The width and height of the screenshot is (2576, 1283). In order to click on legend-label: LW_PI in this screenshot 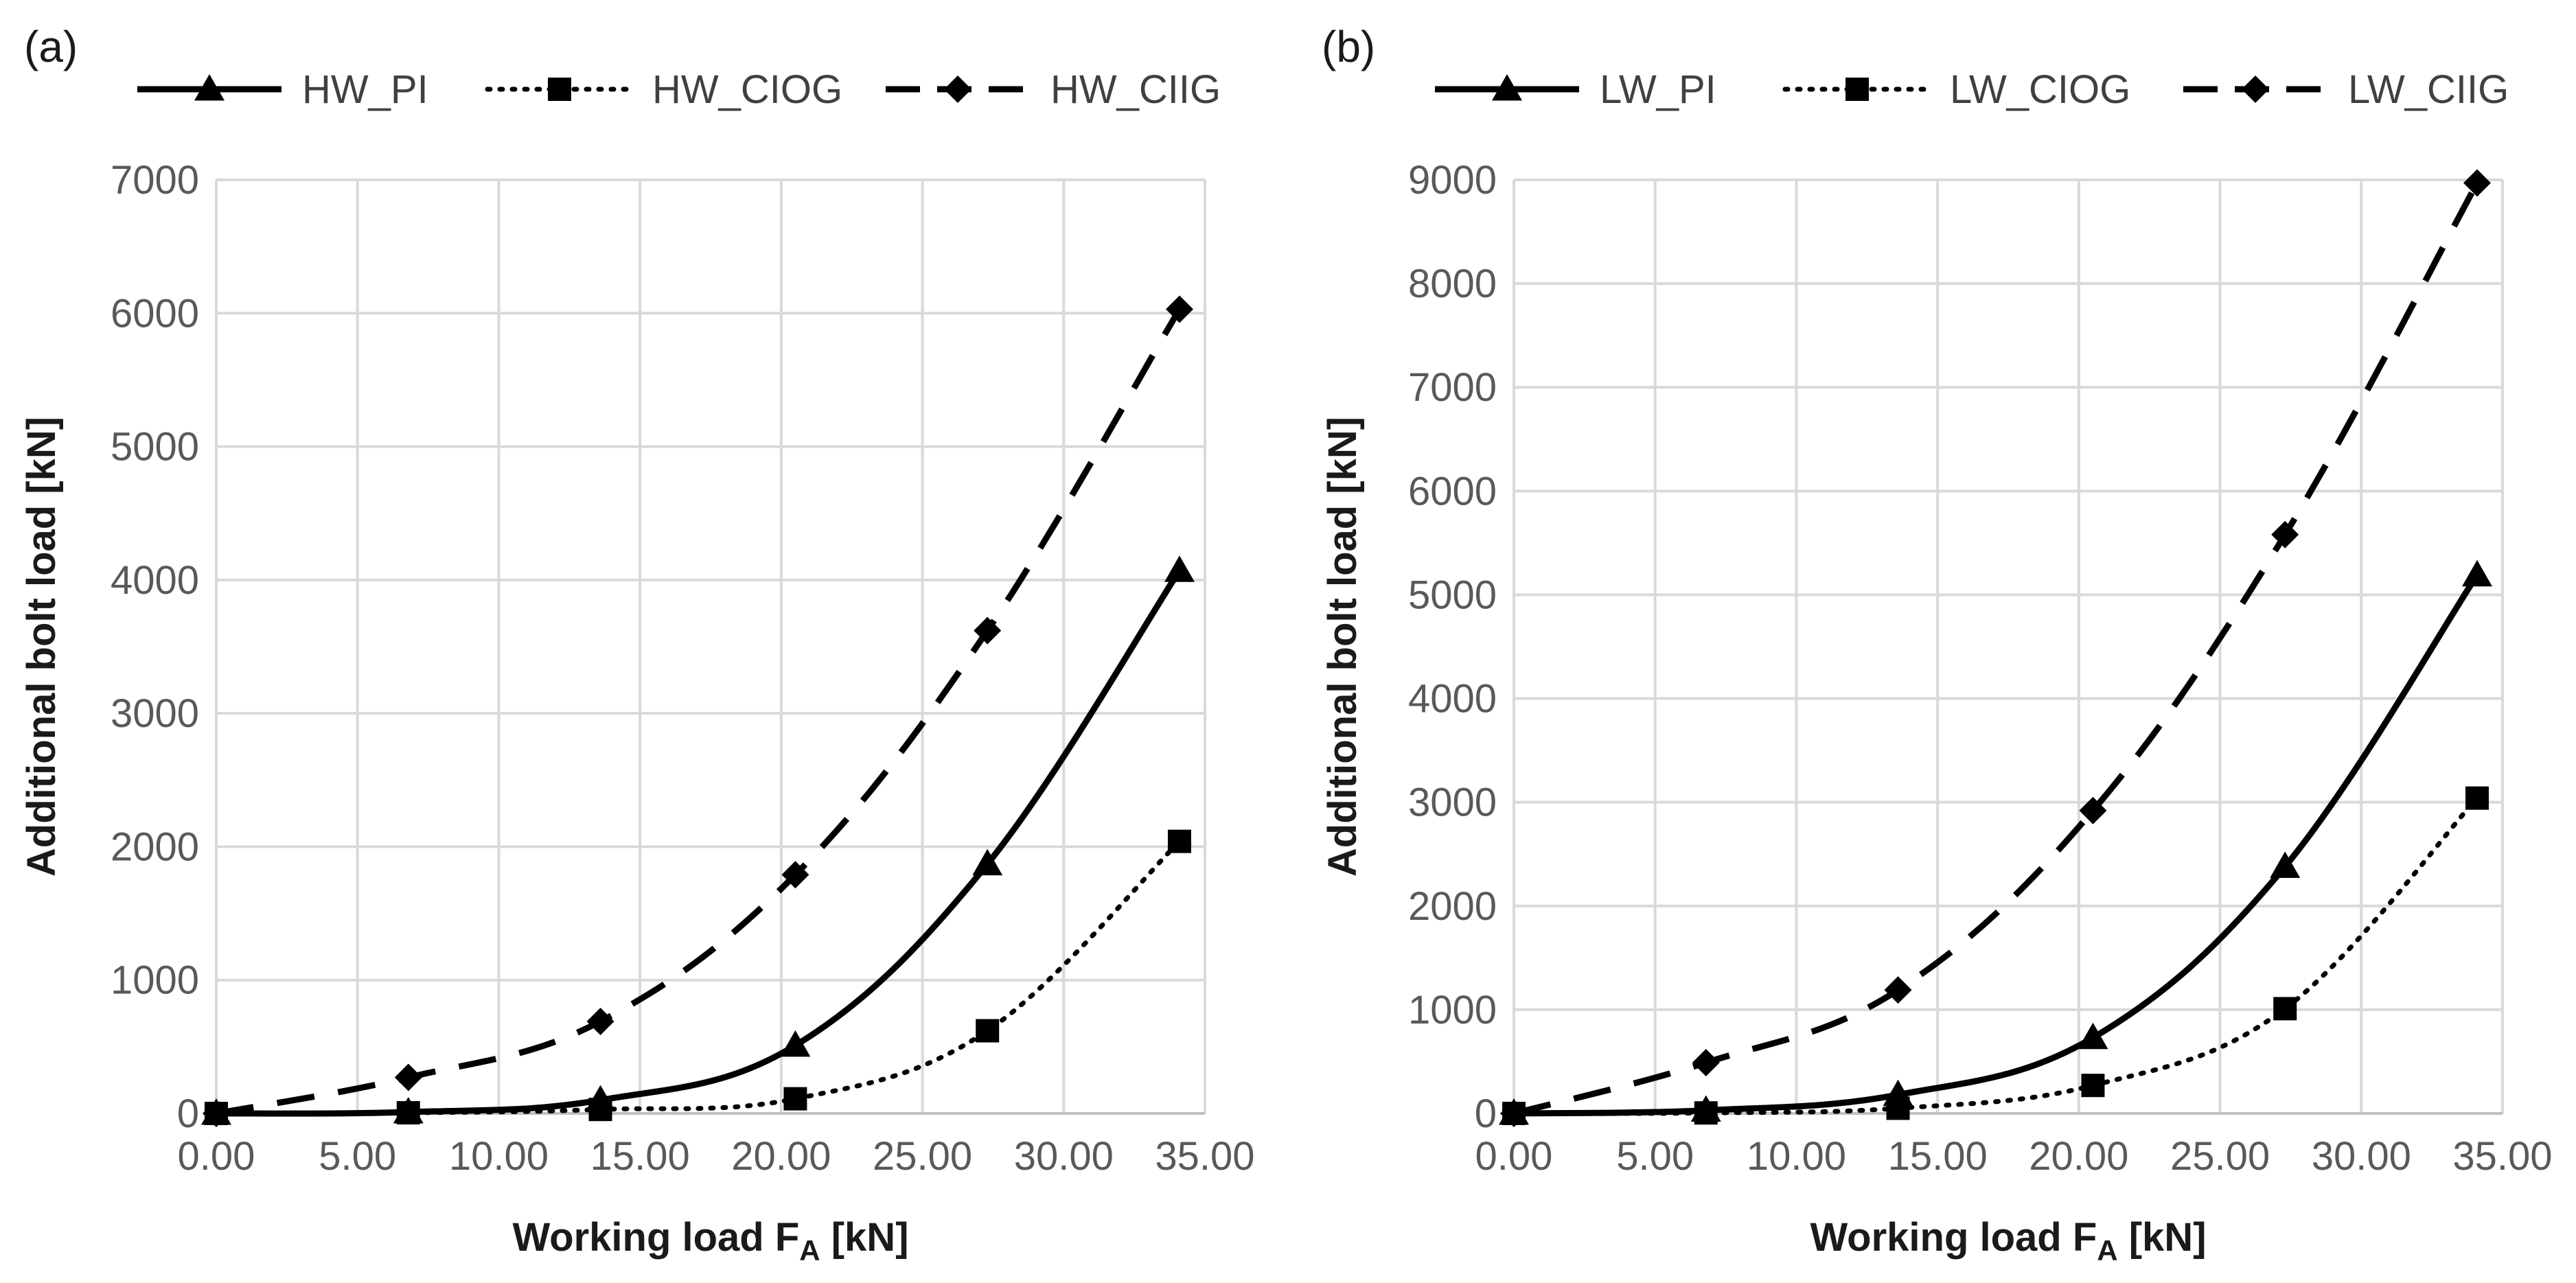, I will do `click(1658, 89)`.